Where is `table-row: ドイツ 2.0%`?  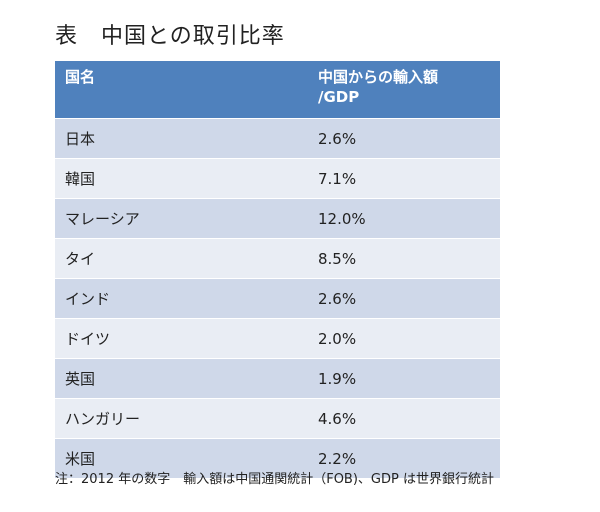
table-row: ドイツ 2.0% is located at coordinates (277, 338).